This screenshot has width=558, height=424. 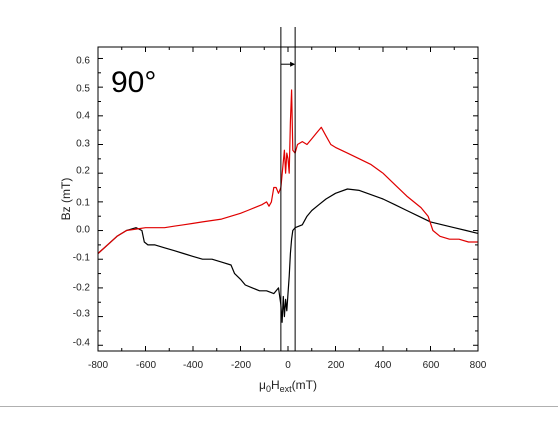 What do you see at coordinates (262, 385) in the screenshot?
I see `x-axis-label-mu: μ` at bounding box center [262, 385].